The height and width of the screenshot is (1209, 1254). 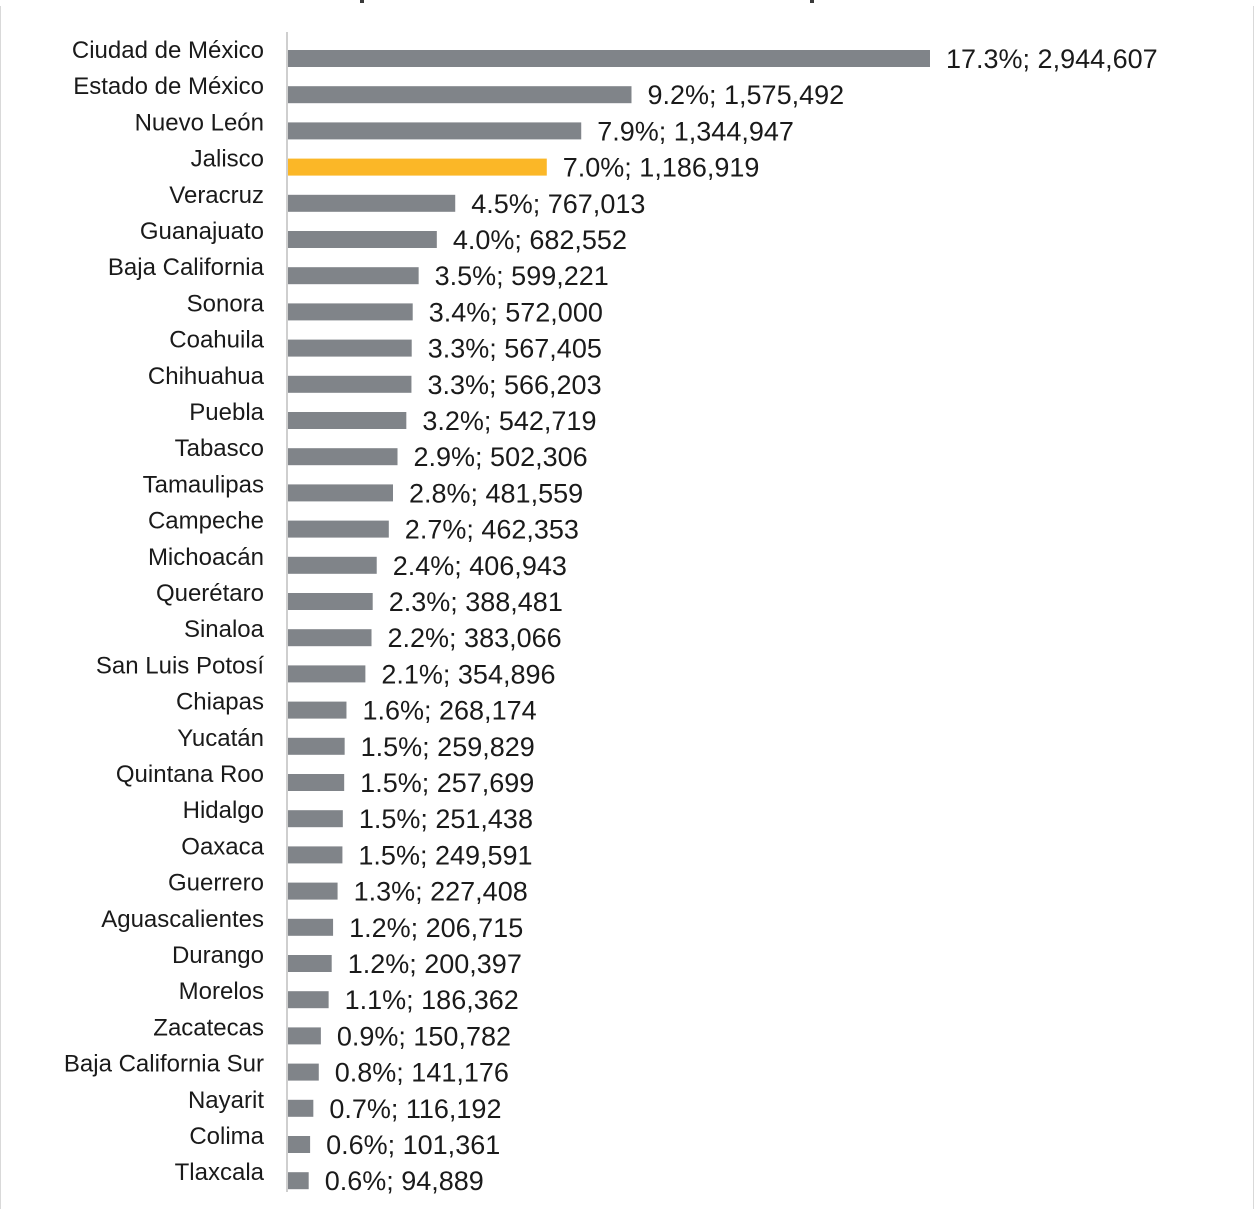 What do you see at coordinates (445, 855) in the screenshot?
I see `data-label: 1.5%; 249,591` at bounding box center [445, 855].